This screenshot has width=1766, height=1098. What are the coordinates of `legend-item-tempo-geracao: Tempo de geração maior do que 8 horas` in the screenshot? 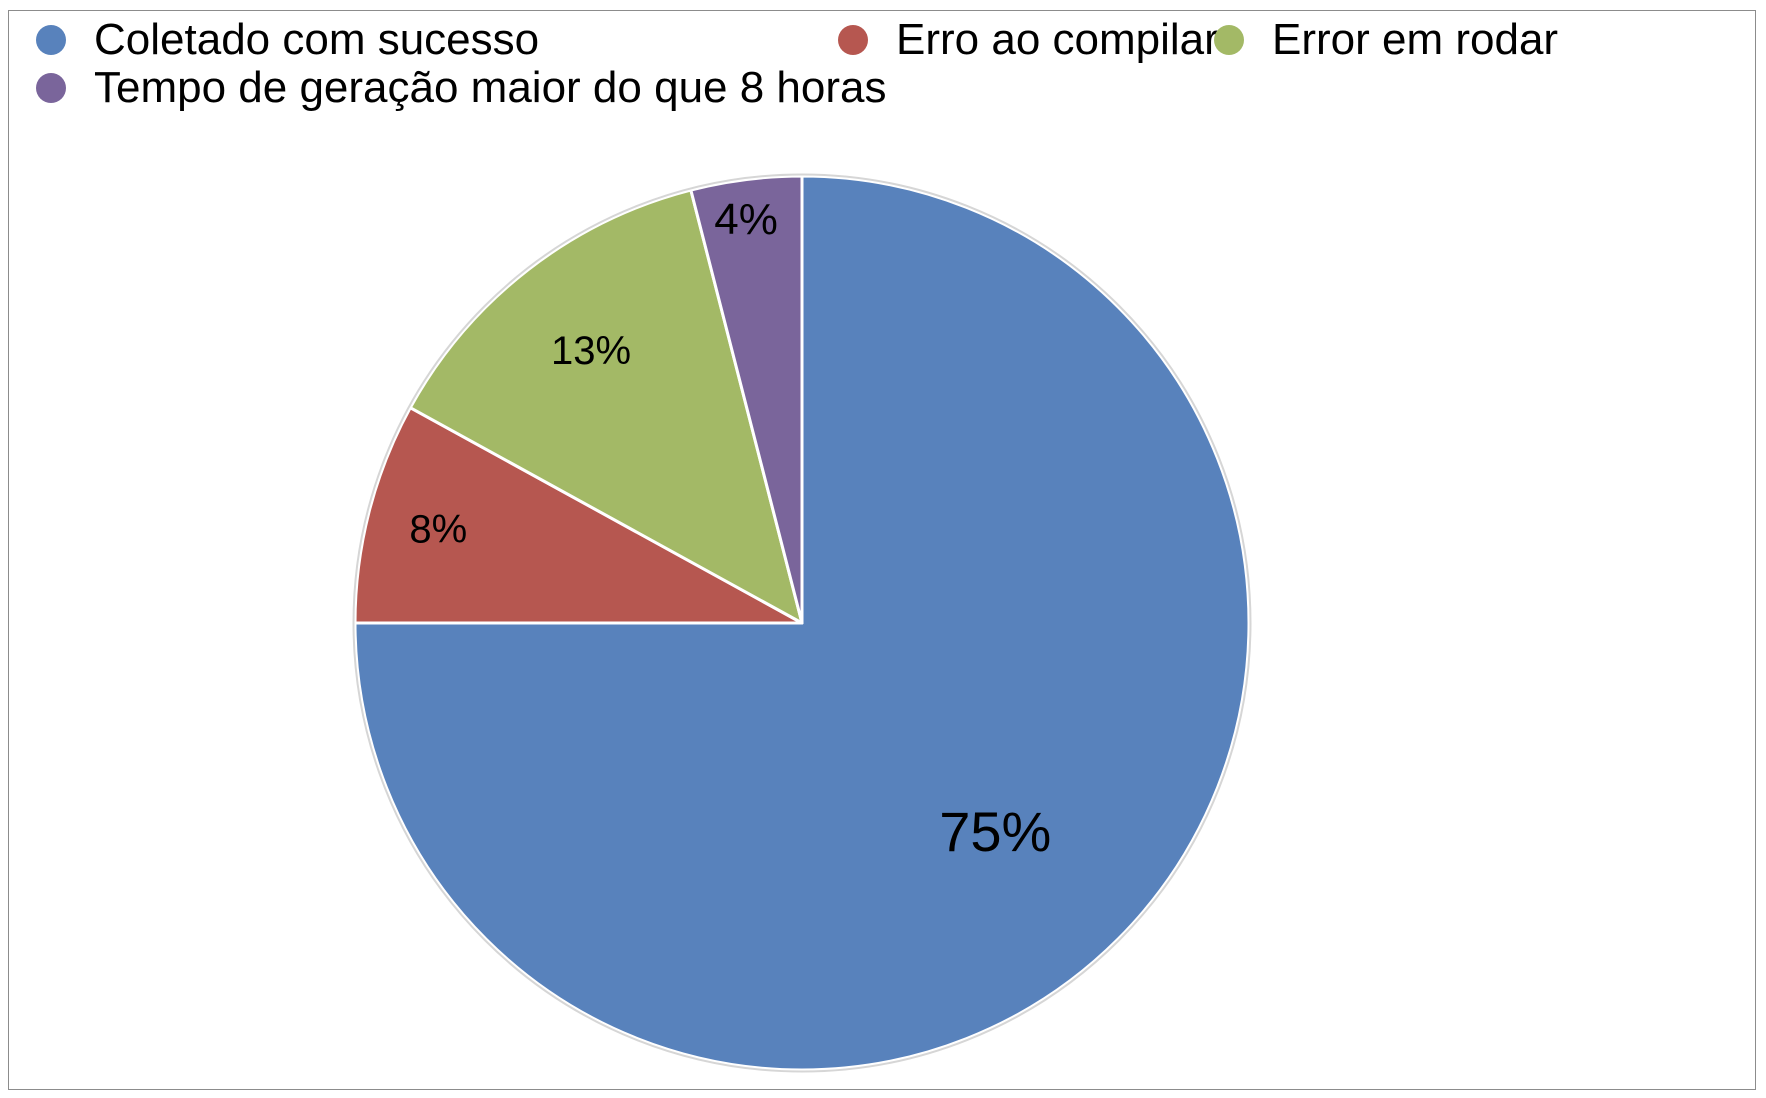 It's located at (461, 88).